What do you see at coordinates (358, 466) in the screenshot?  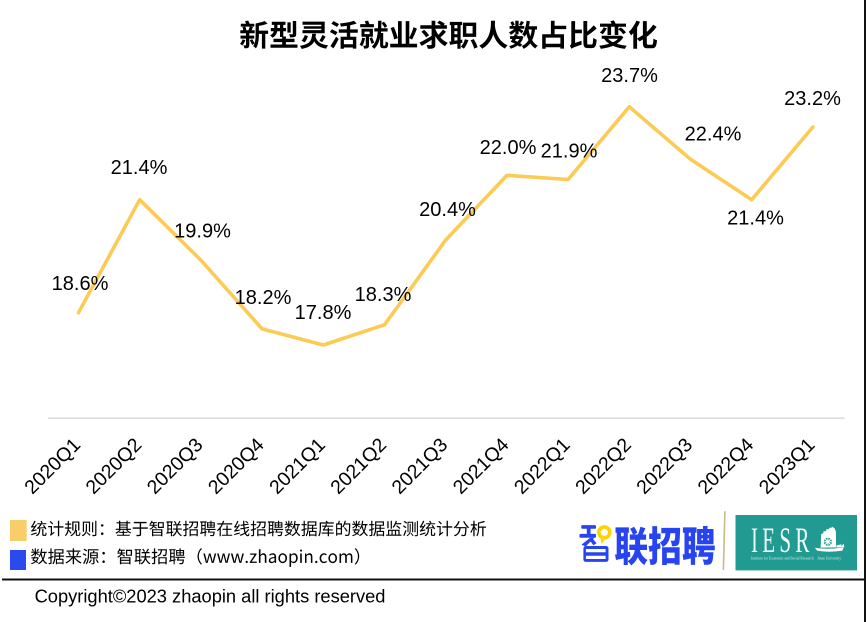 I see `svg-text: 2021Q2` at bounding box center [358, 466].